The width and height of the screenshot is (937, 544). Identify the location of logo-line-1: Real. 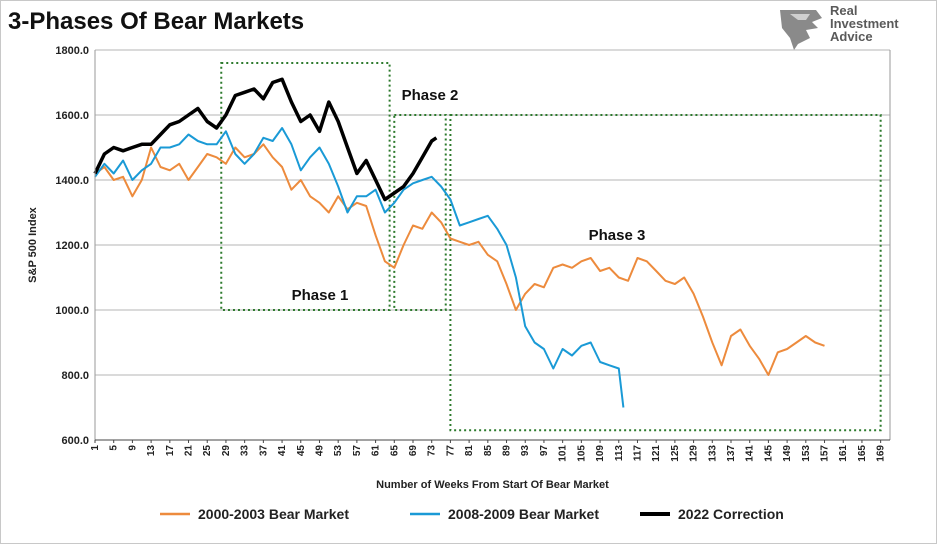
(844, 10).